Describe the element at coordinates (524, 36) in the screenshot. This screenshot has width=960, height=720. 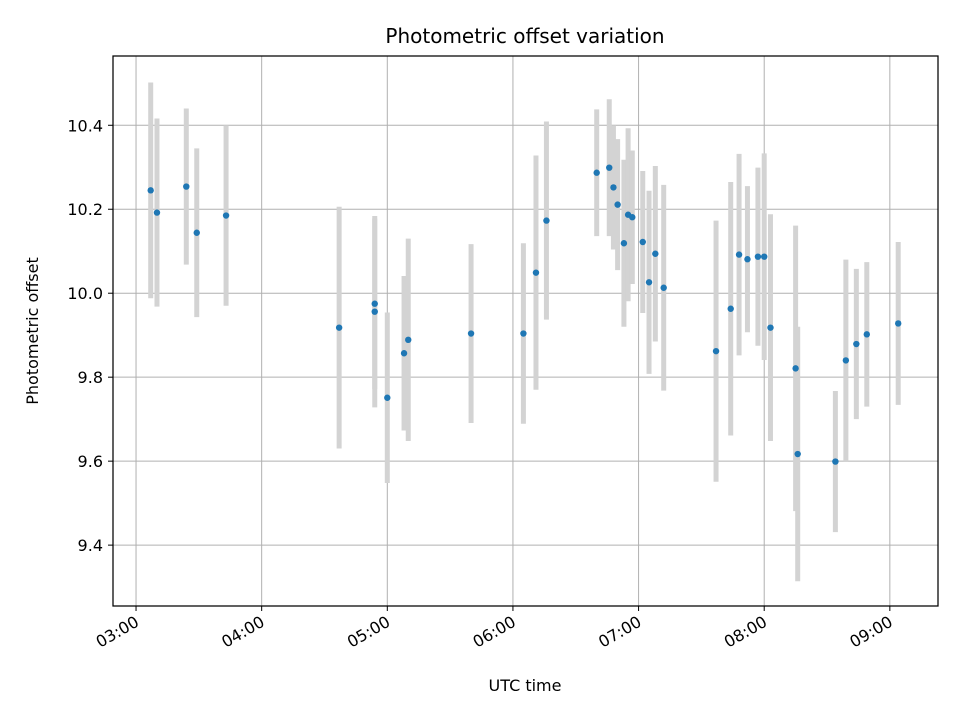
I see `chart-title: Photometric offset variation` at that location.